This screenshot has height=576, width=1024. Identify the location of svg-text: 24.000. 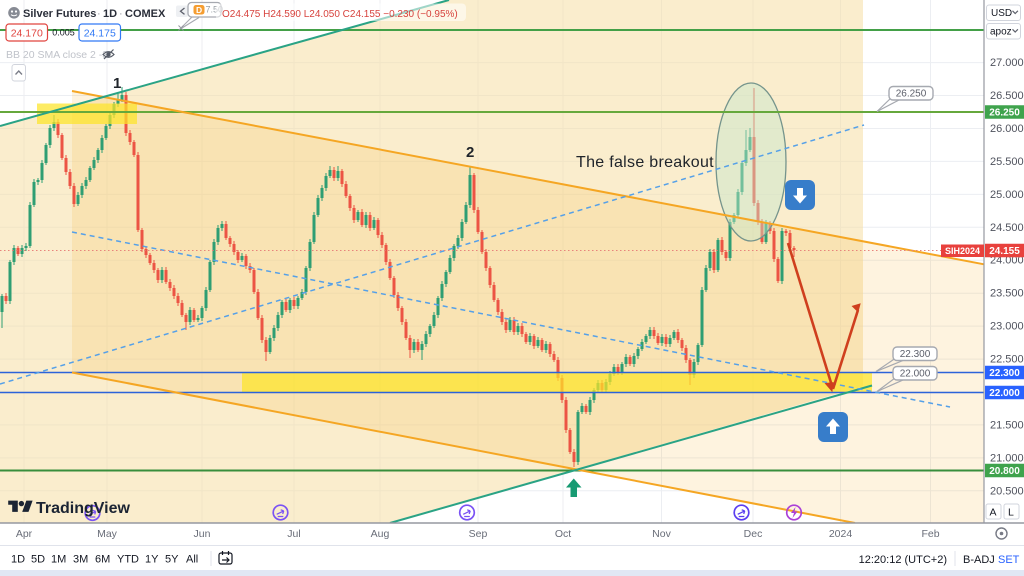
(1007, 261).